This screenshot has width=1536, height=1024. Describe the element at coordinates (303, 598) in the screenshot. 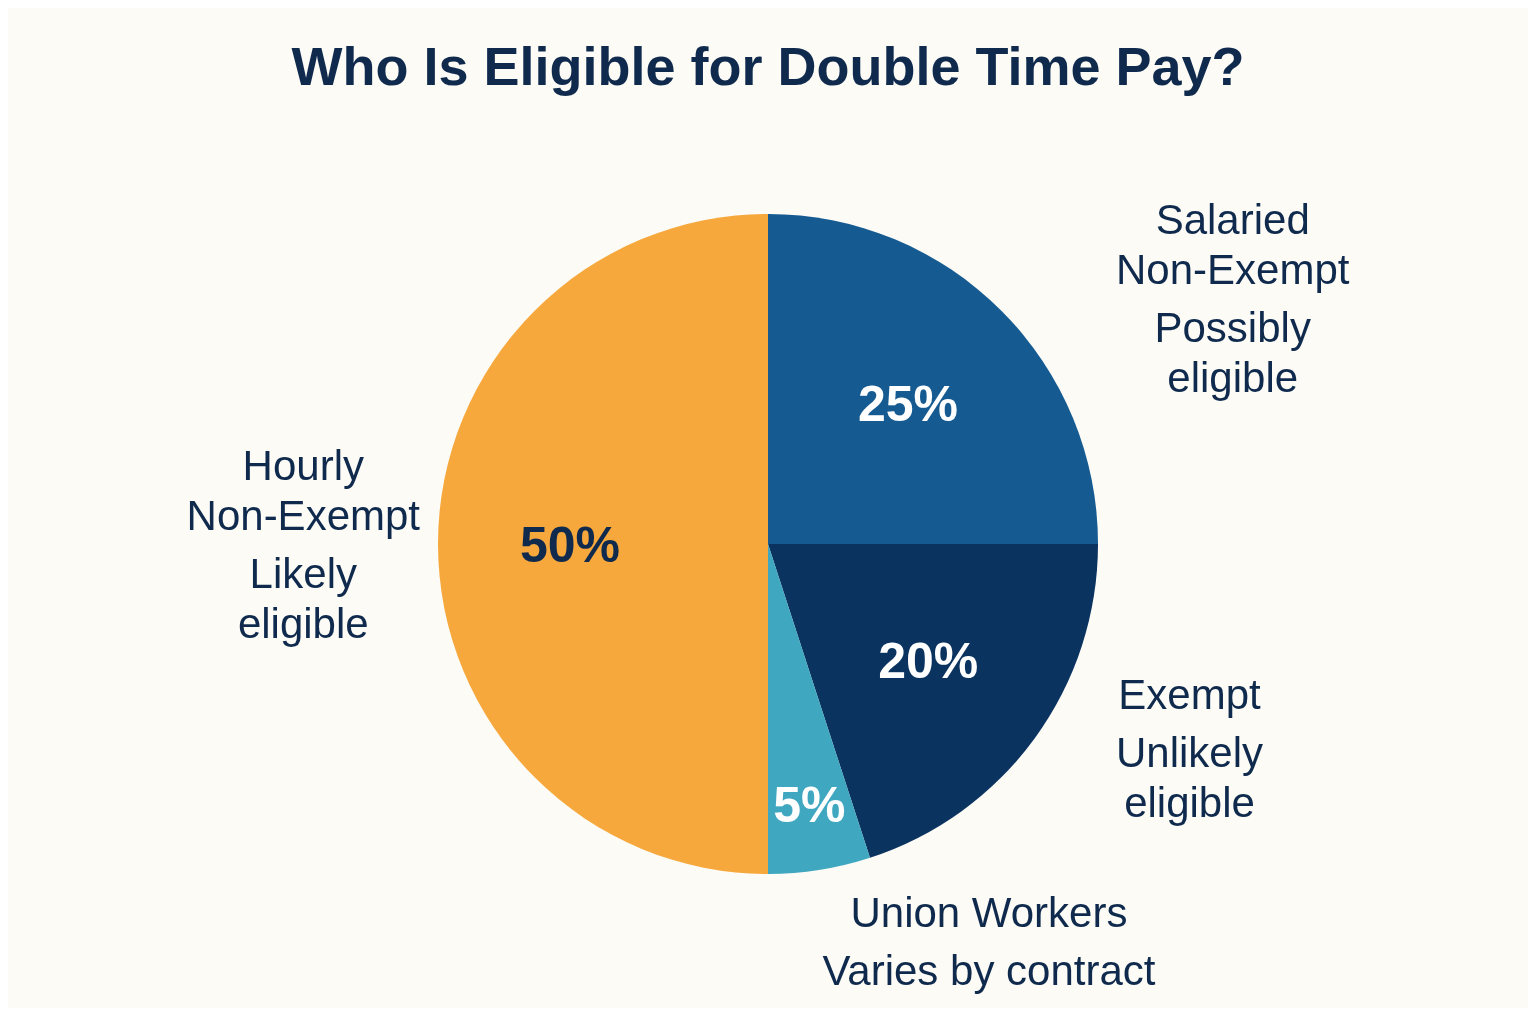

I see `text: Likely eligible` at that location.